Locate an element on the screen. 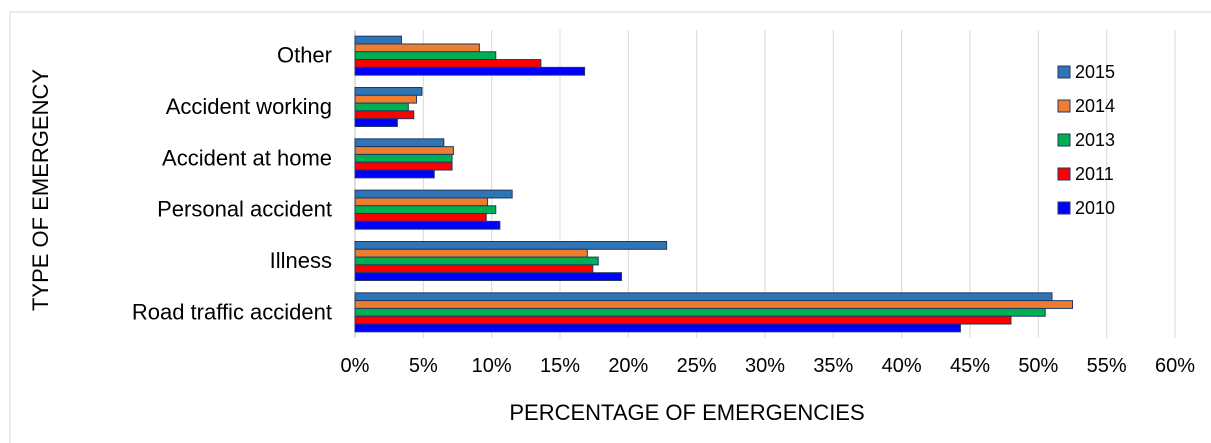  bar-other-2010 is located at coordinates (470, 71).